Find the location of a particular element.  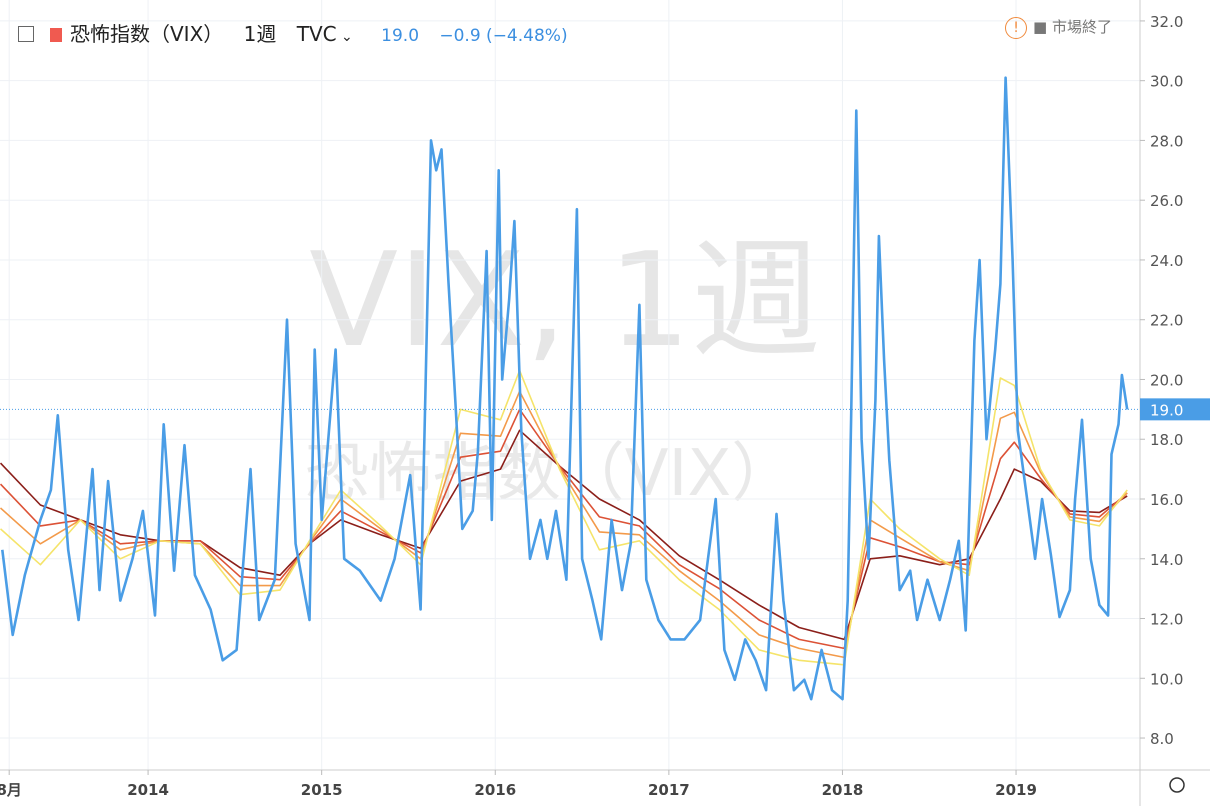

y-tick-label: 30.0 is located at coordinates (1166, 82).